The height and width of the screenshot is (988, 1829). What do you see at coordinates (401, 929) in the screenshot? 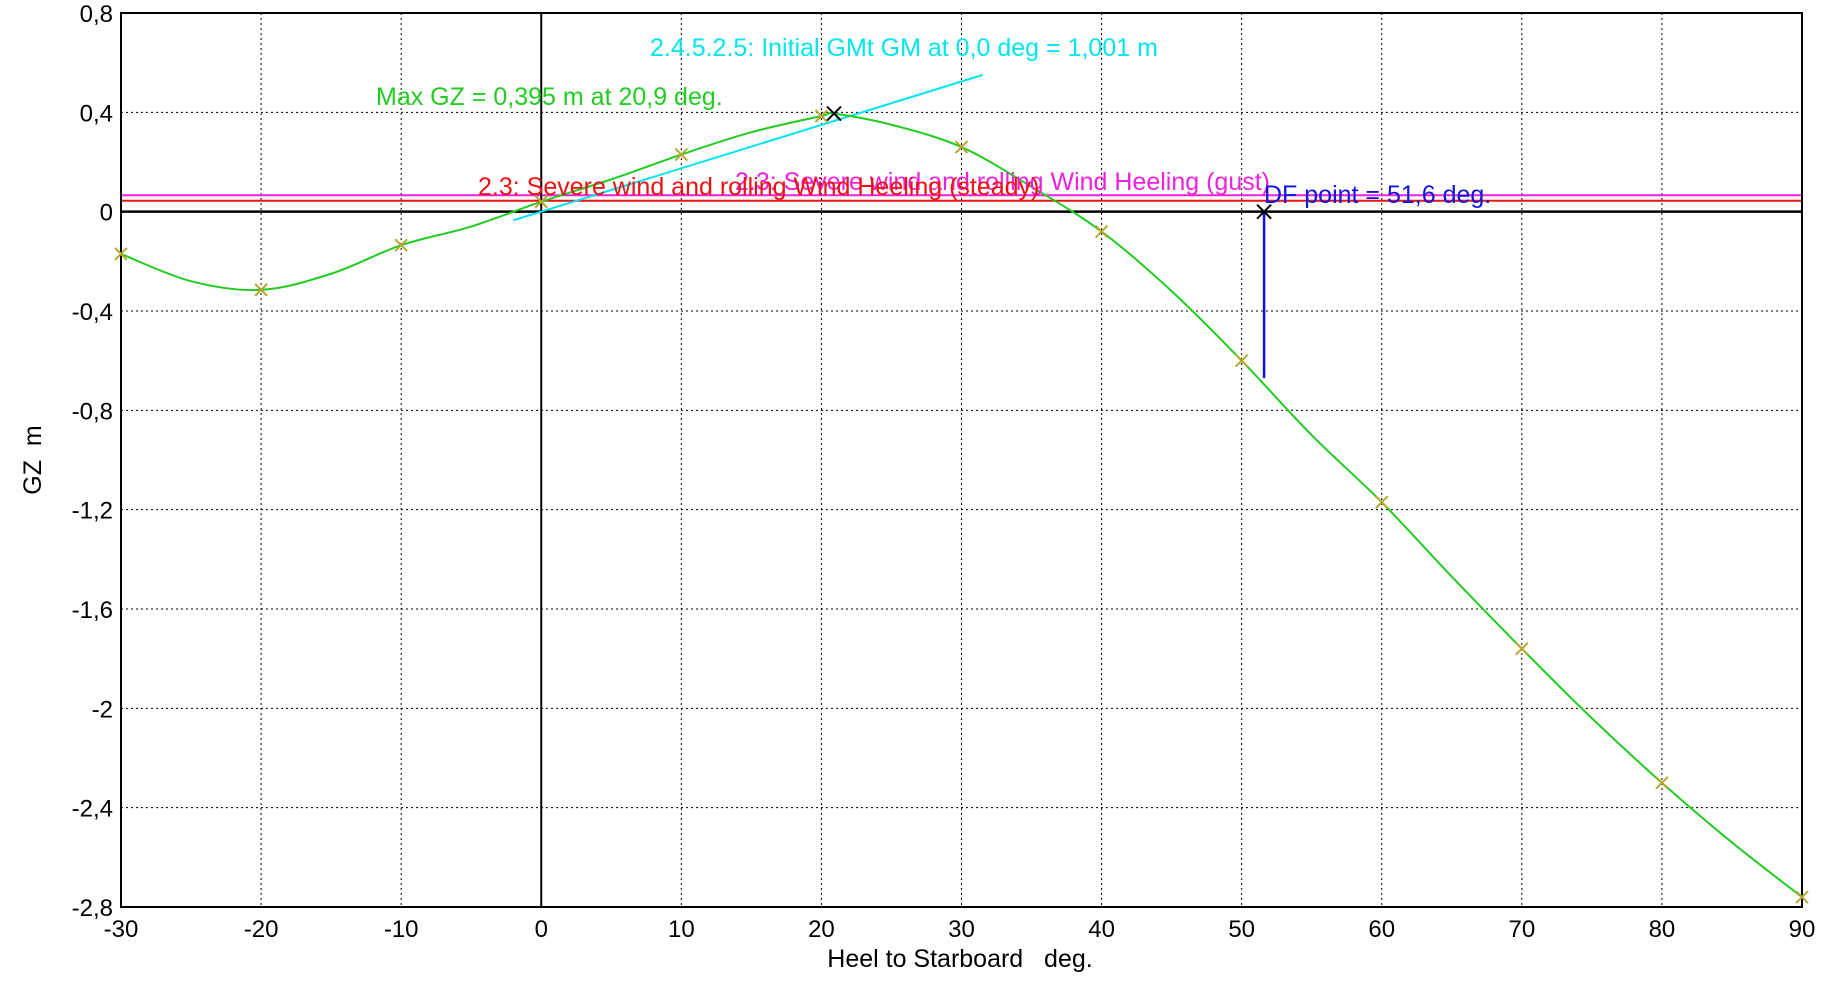
I see `x-tick-label: -10` at bounding box center [401, 929].